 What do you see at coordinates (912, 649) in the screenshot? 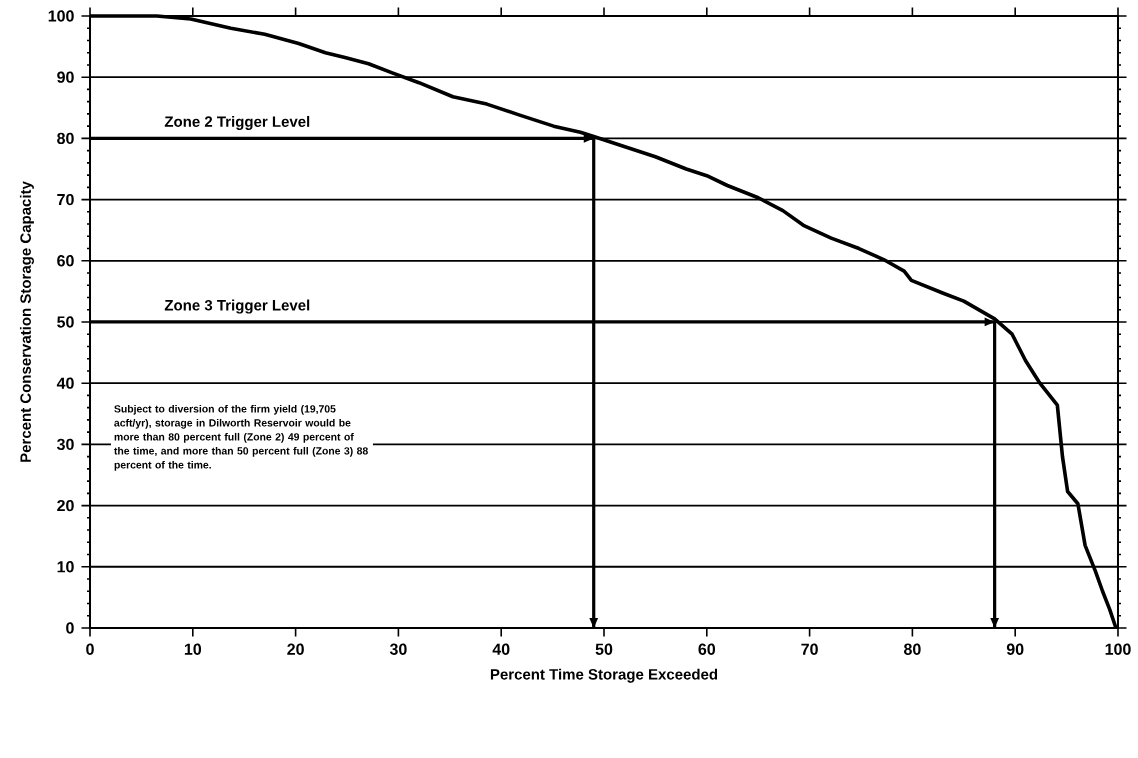
I see `x-tick-label: 80` at bounding box center [912, 649].